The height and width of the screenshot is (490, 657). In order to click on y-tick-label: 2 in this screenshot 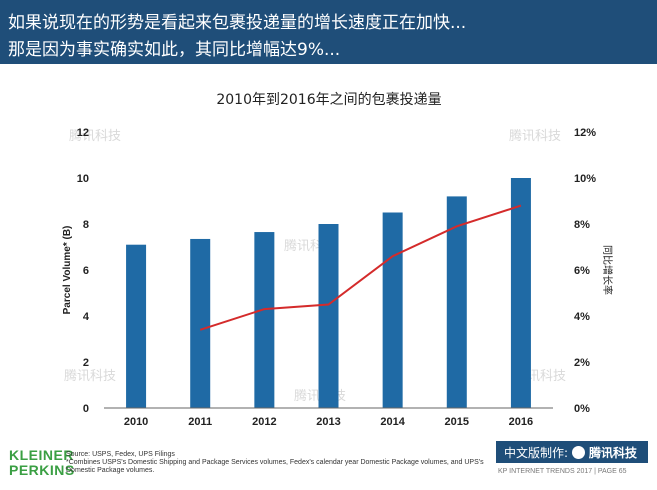, I will do `click(86, 363)`.